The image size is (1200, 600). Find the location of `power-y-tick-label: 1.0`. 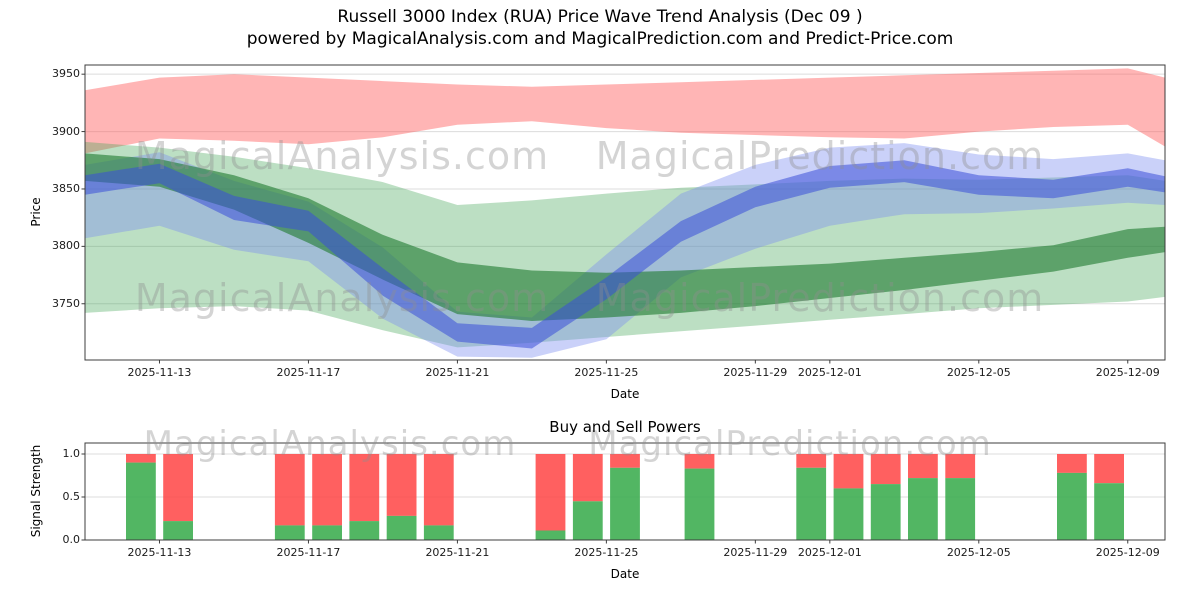

power-y-tick-label: 1.0 is located at coordinates (71, 453).